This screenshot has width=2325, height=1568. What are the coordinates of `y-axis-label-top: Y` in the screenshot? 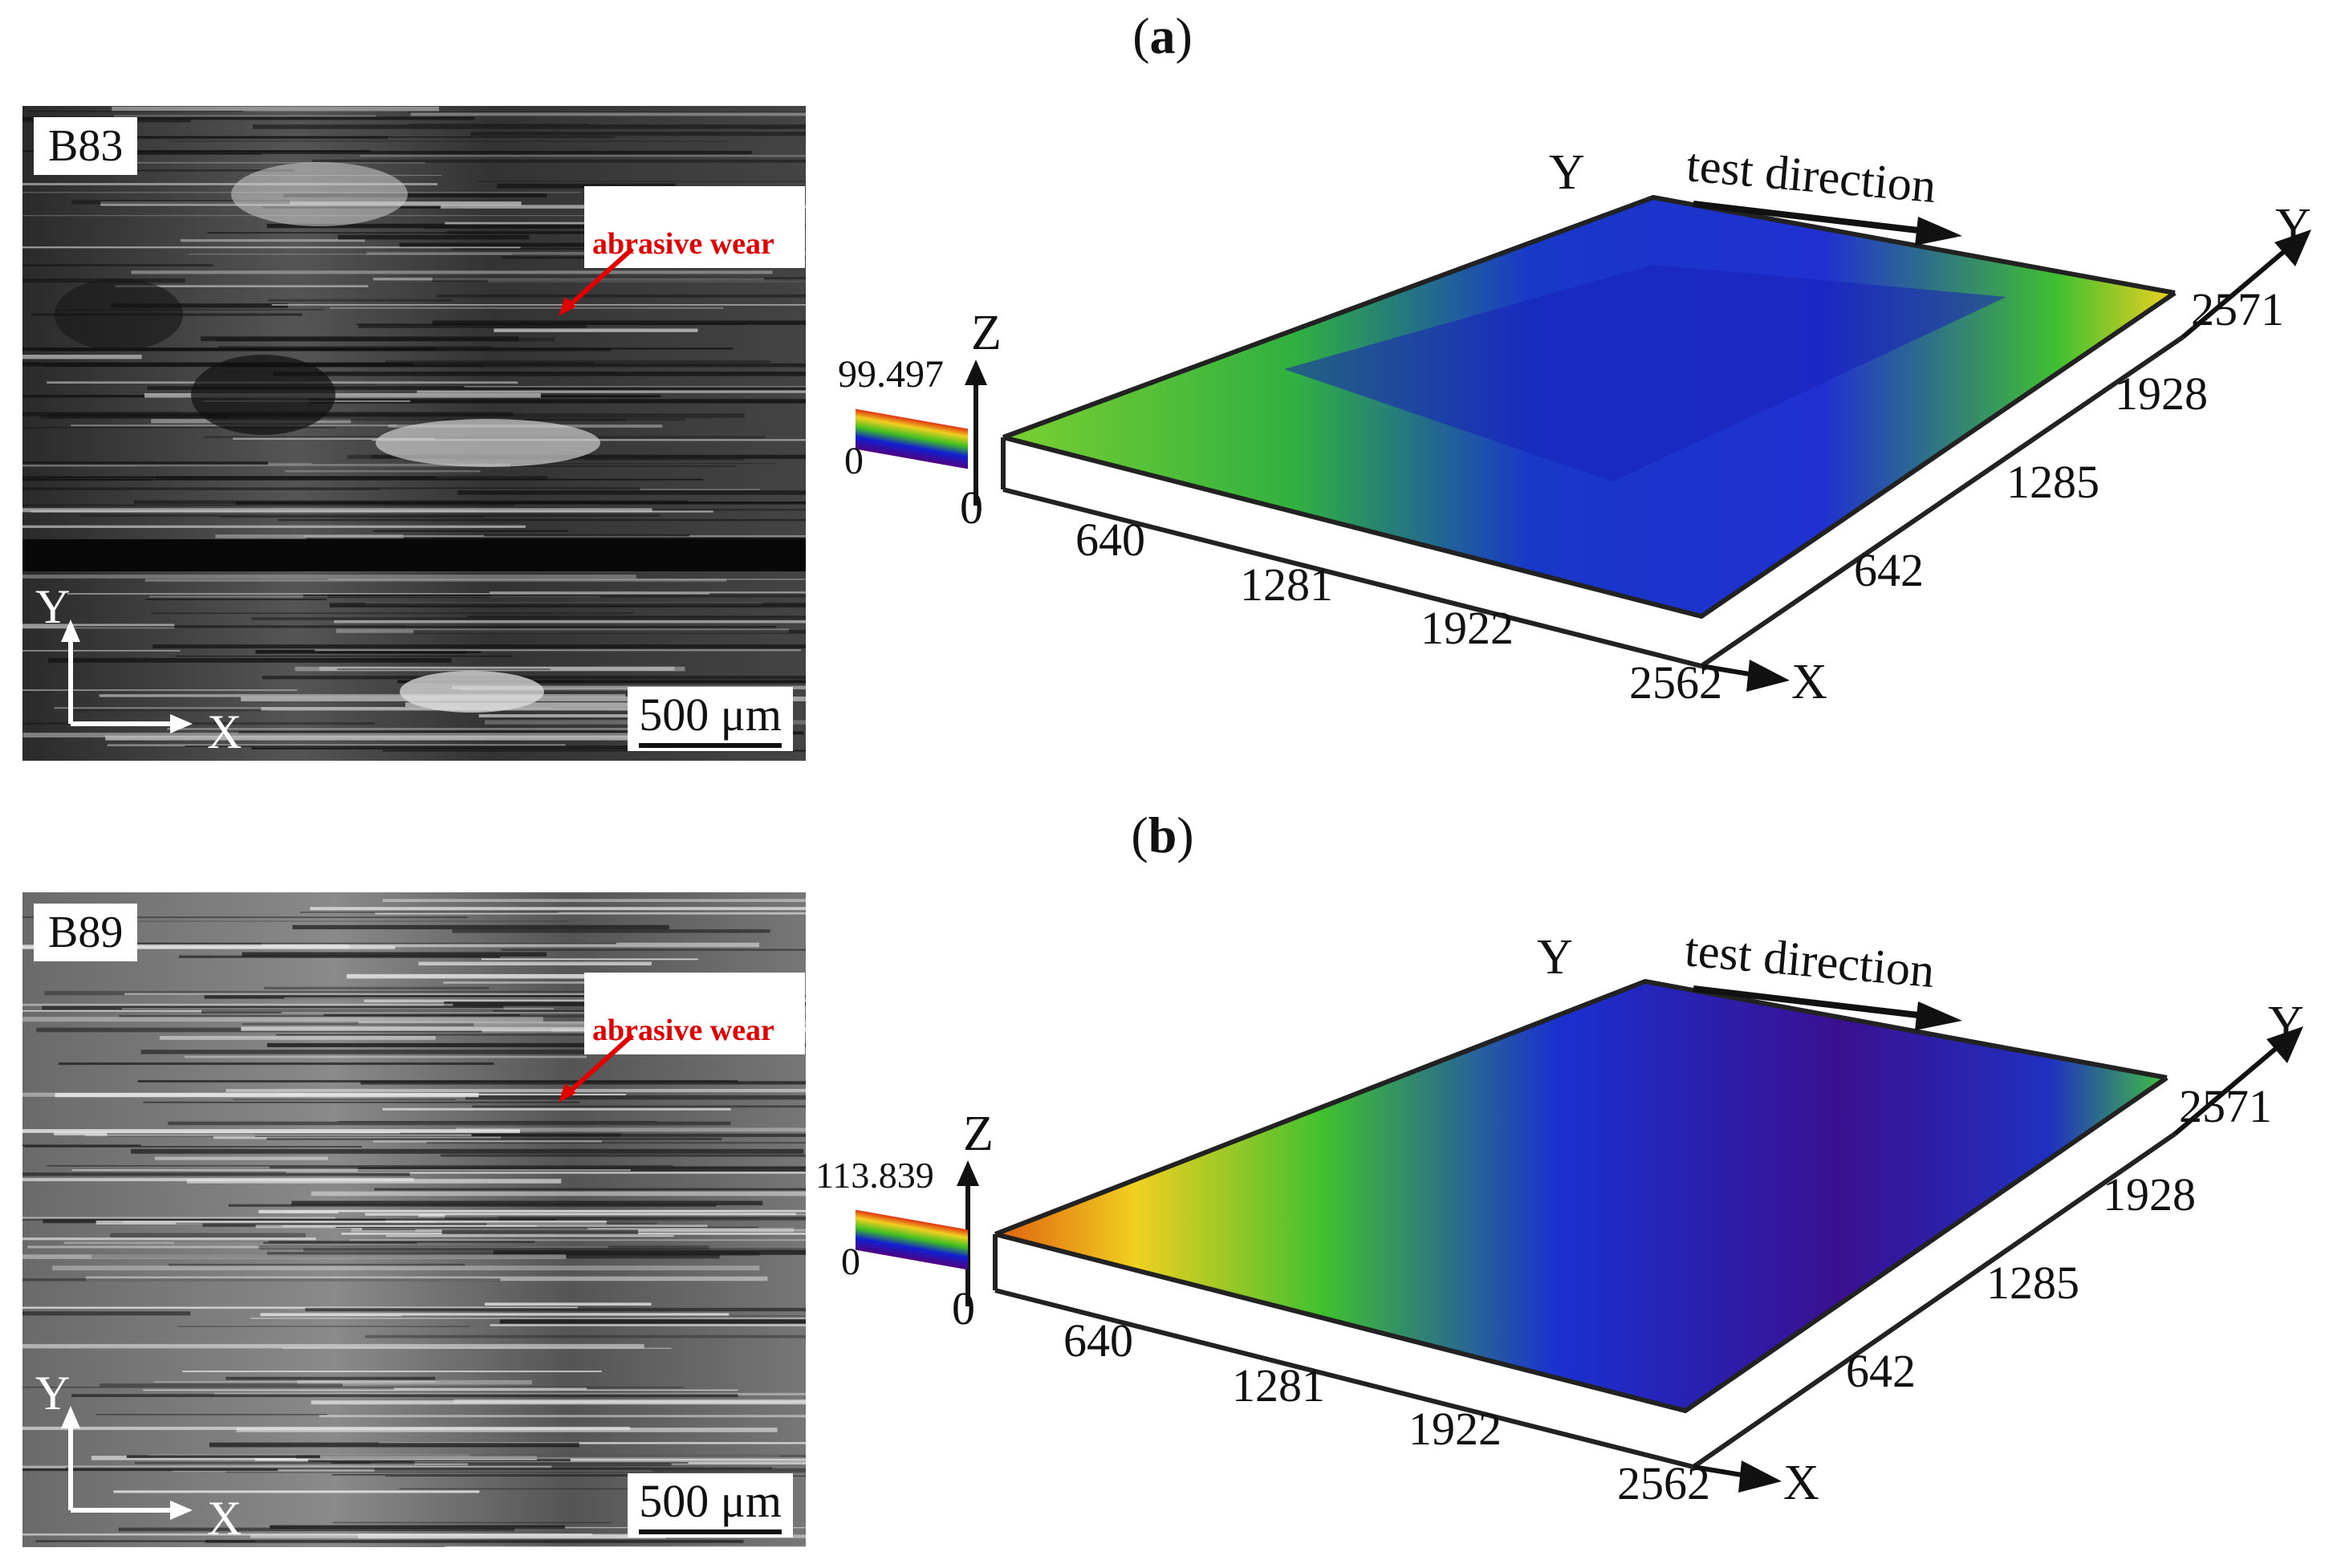 It's located at (1555, 957).